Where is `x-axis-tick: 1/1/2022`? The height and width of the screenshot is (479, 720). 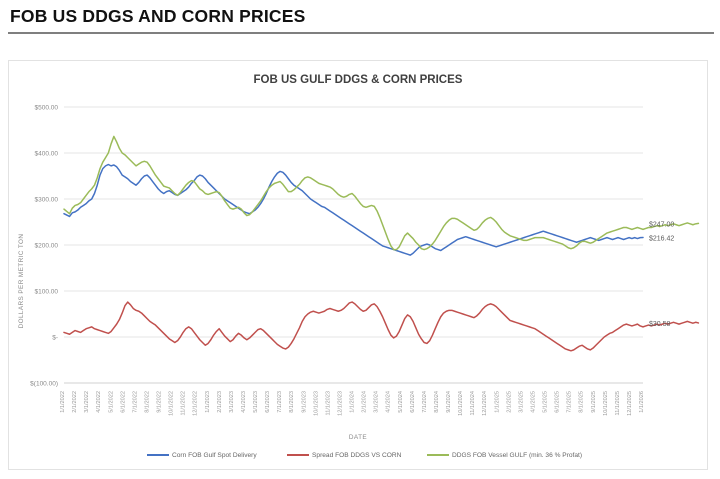
x-axis-tick: 1/1/2022 is located at coordinates (63, 402).